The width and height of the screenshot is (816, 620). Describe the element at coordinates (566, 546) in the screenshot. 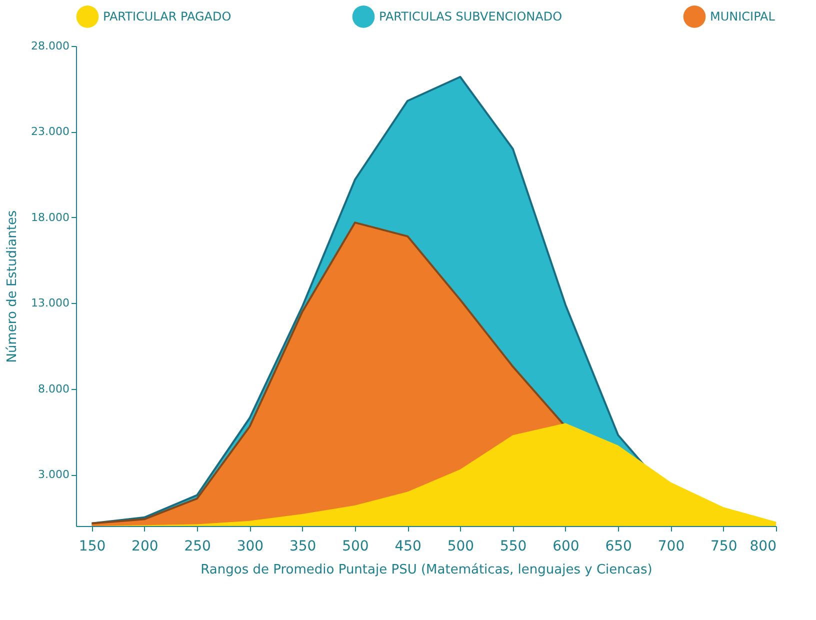

I see `x-tick-label: 600` at that location.